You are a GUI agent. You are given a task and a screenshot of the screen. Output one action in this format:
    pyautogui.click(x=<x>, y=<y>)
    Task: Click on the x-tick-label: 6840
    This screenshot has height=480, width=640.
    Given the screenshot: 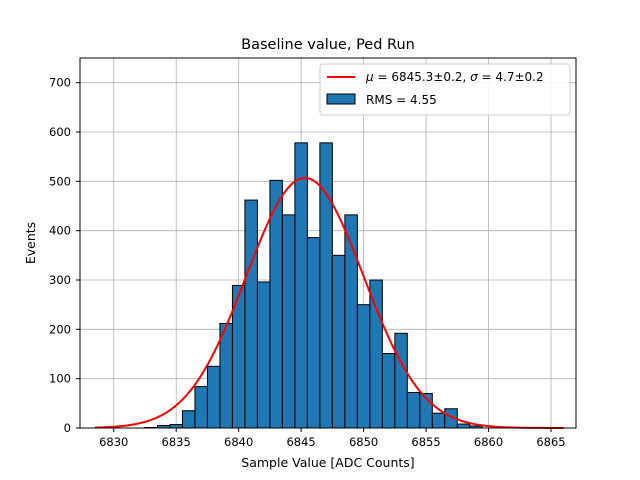 What is the action you would take?
    pyautogui.click(x=238, y=442)
    